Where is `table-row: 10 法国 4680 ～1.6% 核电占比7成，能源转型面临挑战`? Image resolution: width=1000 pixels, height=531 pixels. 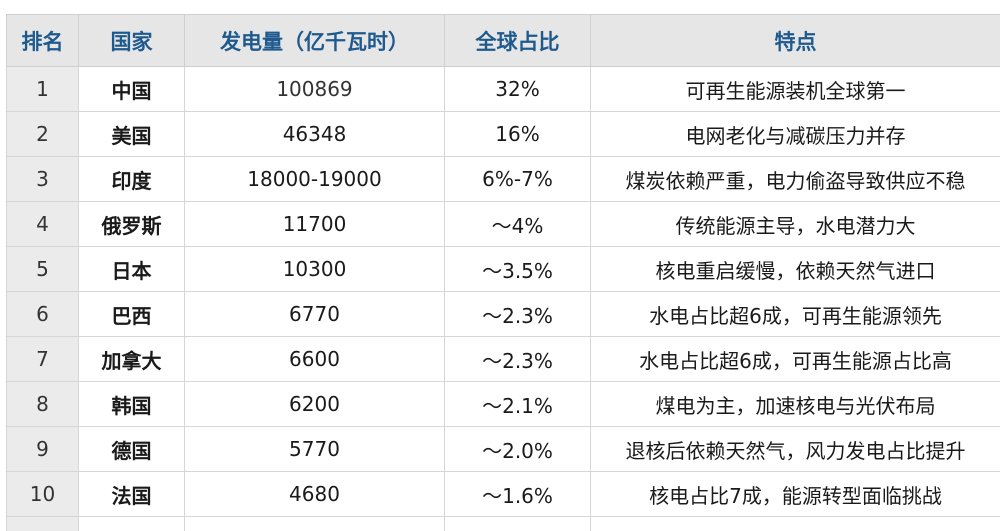
table-row: 10 法国 4680 ～1.6% 核电占比7成，能源转型面临挑战 is located at coordinates (503, 494).